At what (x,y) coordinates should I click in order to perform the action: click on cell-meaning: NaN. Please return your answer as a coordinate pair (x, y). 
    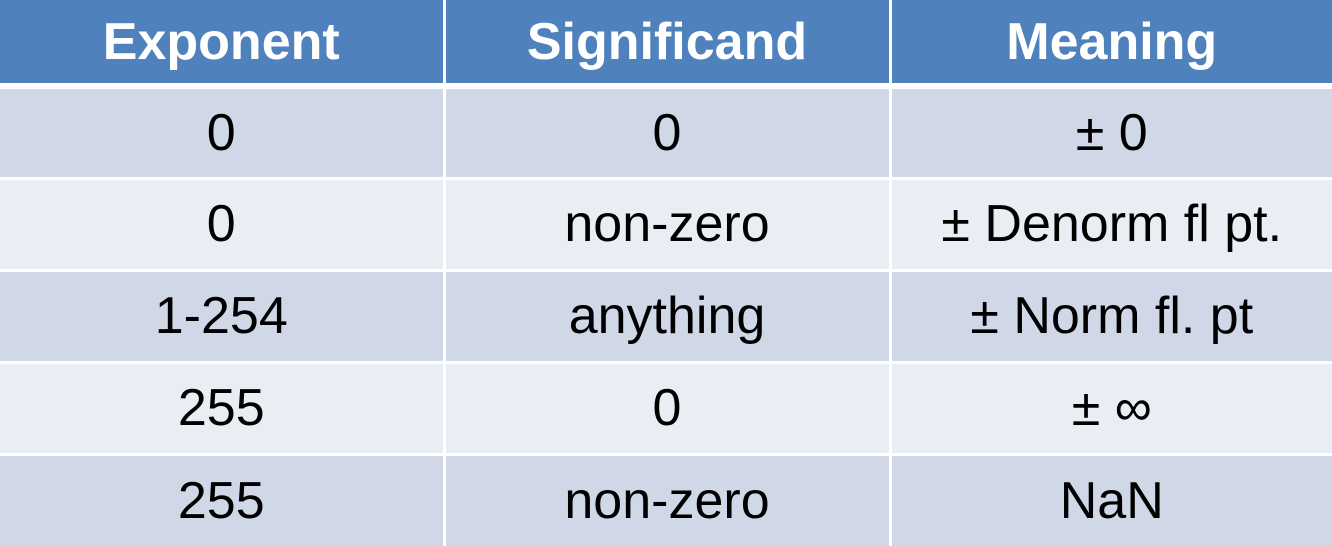
    Looking at the image, I should click on (1111, 500).